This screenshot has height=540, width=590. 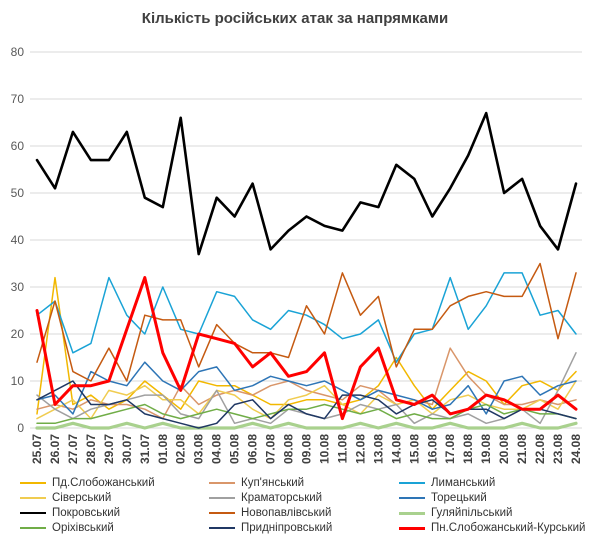 What do you see at coordinates (55, 449) in the screenshot?
I see `x-tick-label: 26.07` at bounding box center [55, 449].